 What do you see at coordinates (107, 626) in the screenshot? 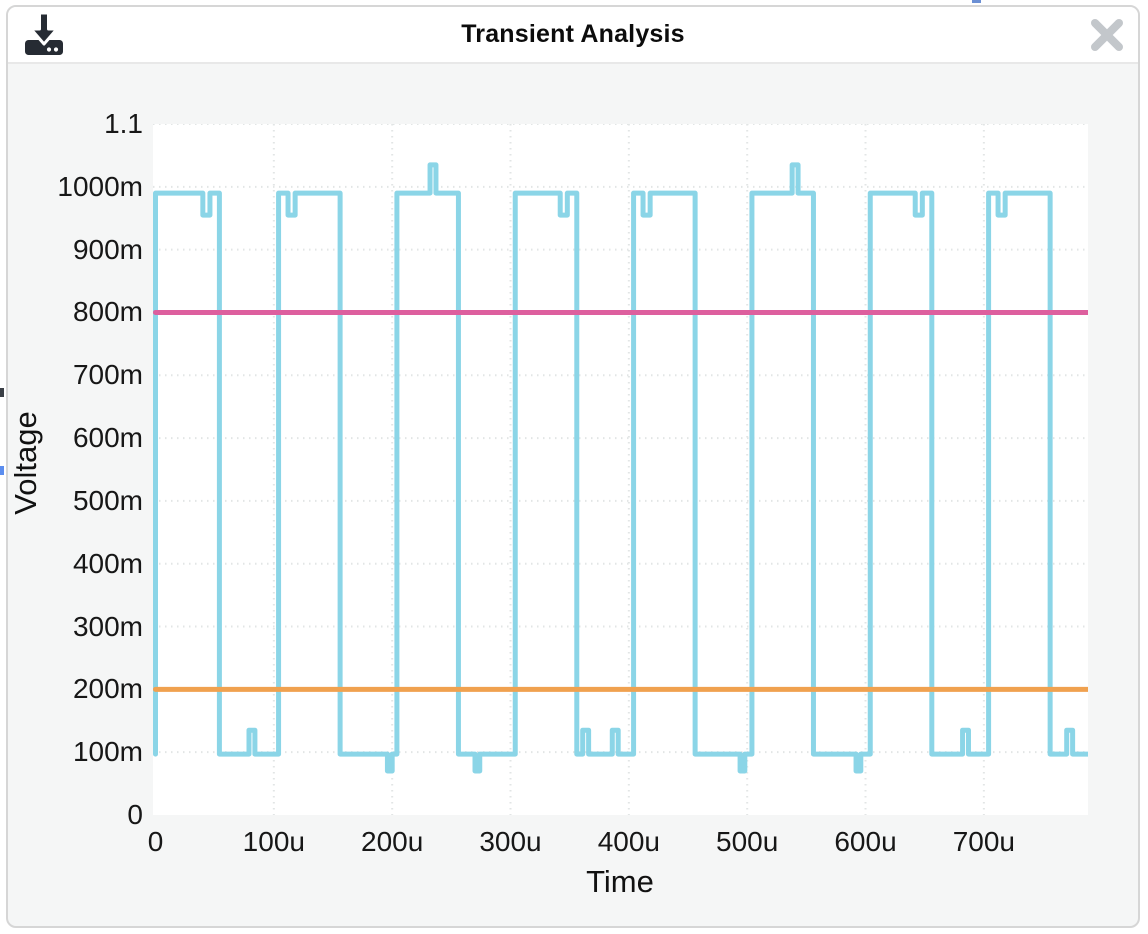
I see `y-tick-label: 300m` at bounding box center [107, 626].